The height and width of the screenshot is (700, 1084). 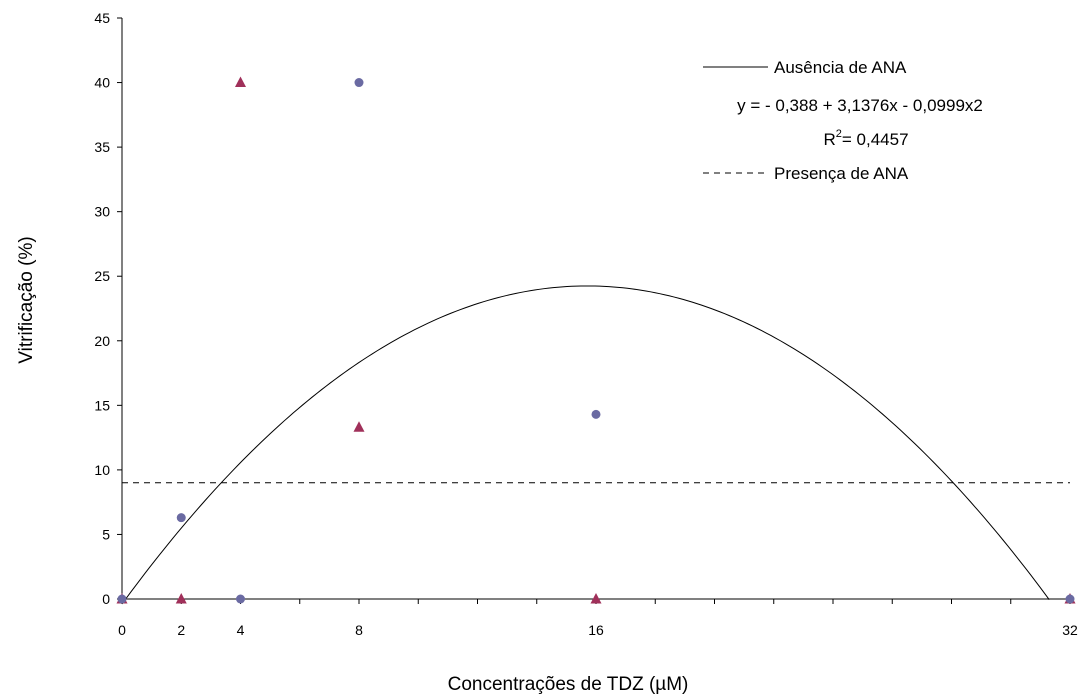 I want to click on legend-label-ausencia: Ausência de ANA, so click(x=840, y=67).